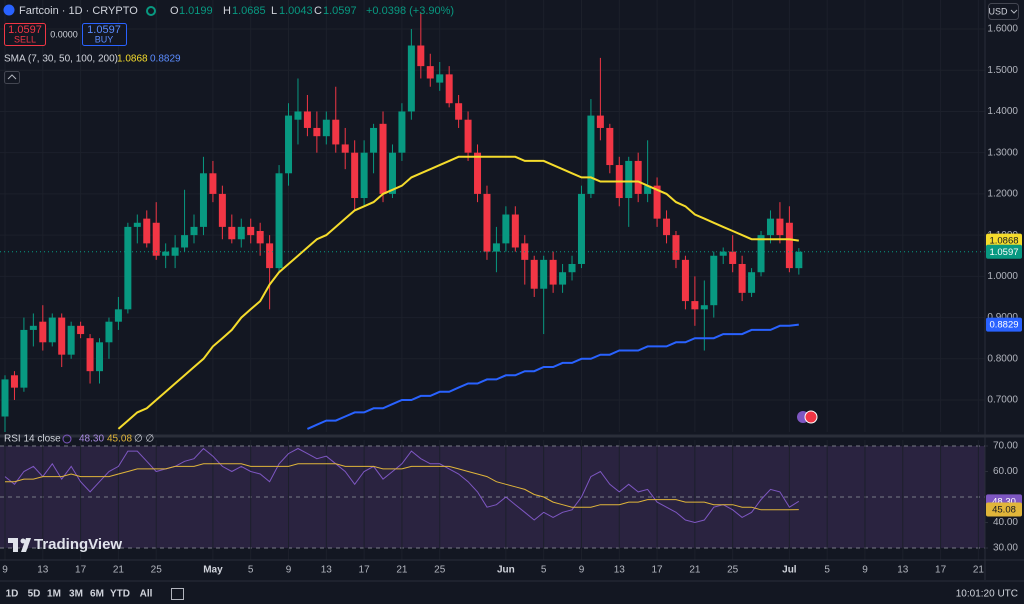  What do you see at coordinates (81, 570) in the screenshot?
I see `x-tick-label: 17` at bounding box center [81, 570].